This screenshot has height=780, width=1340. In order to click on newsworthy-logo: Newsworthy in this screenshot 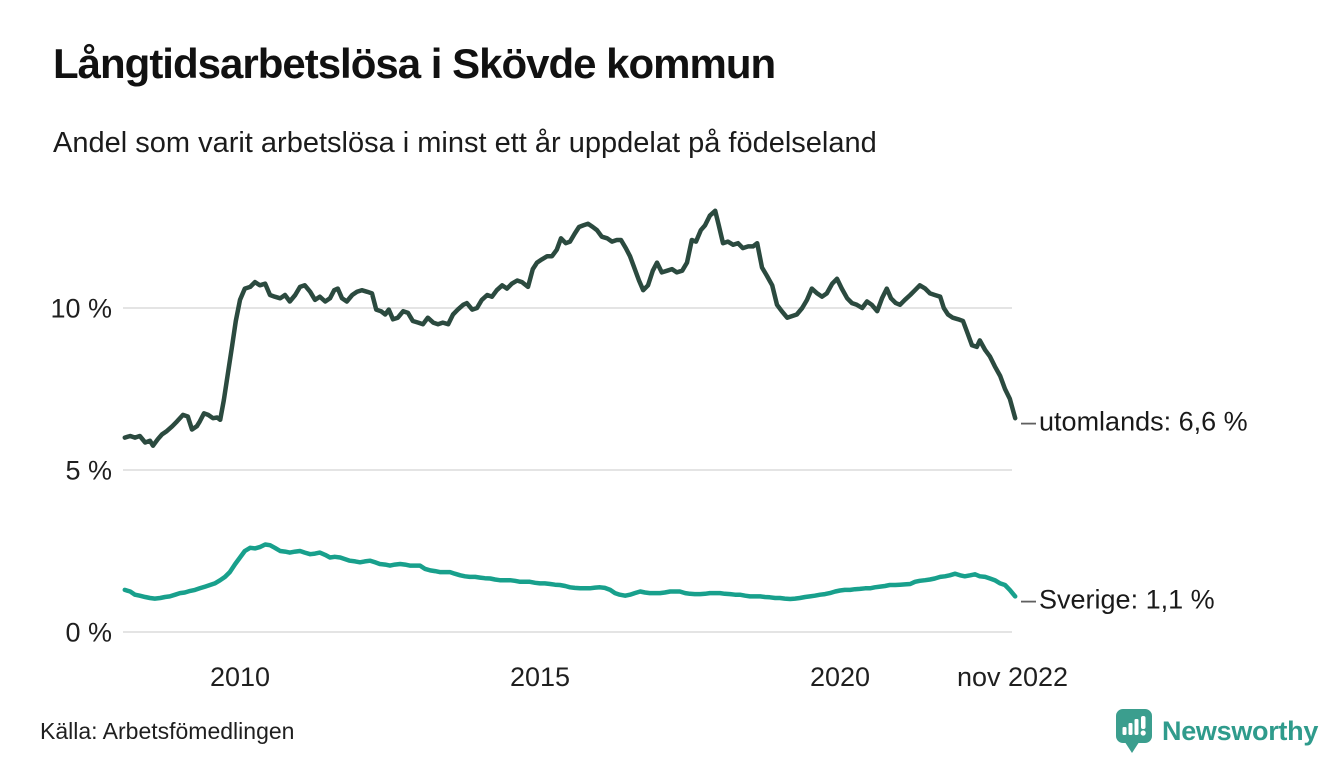, I will do `click(1216, 731)`.